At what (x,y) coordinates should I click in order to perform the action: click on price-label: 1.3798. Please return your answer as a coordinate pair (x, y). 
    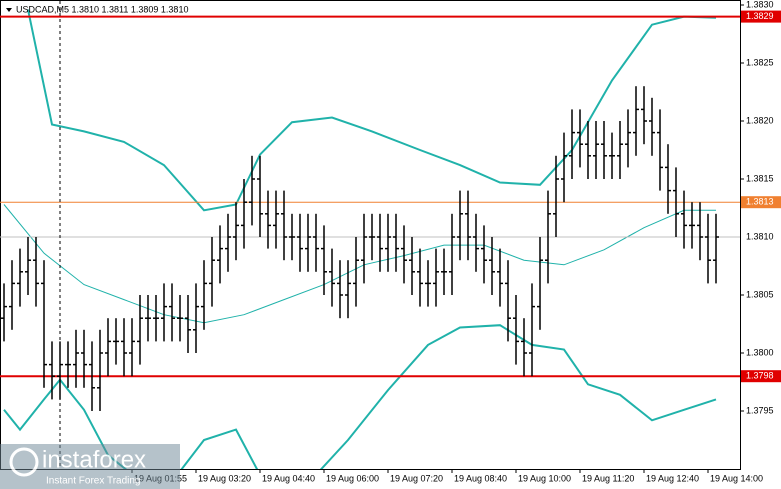
    Looking at the image, I should click on (760, 376).